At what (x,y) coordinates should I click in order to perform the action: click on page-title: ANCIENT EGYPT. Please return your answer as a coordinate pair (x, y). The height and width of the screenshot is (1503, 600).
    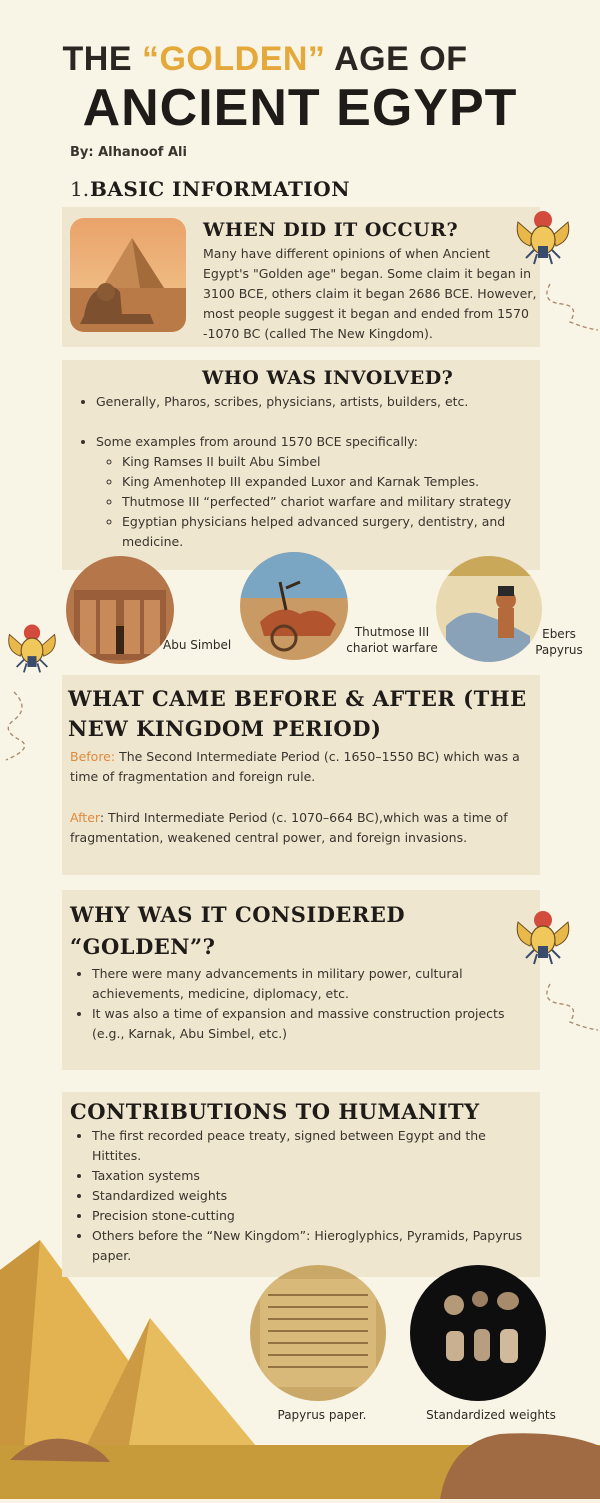
    Looking at the image, I should click on (300, 108).